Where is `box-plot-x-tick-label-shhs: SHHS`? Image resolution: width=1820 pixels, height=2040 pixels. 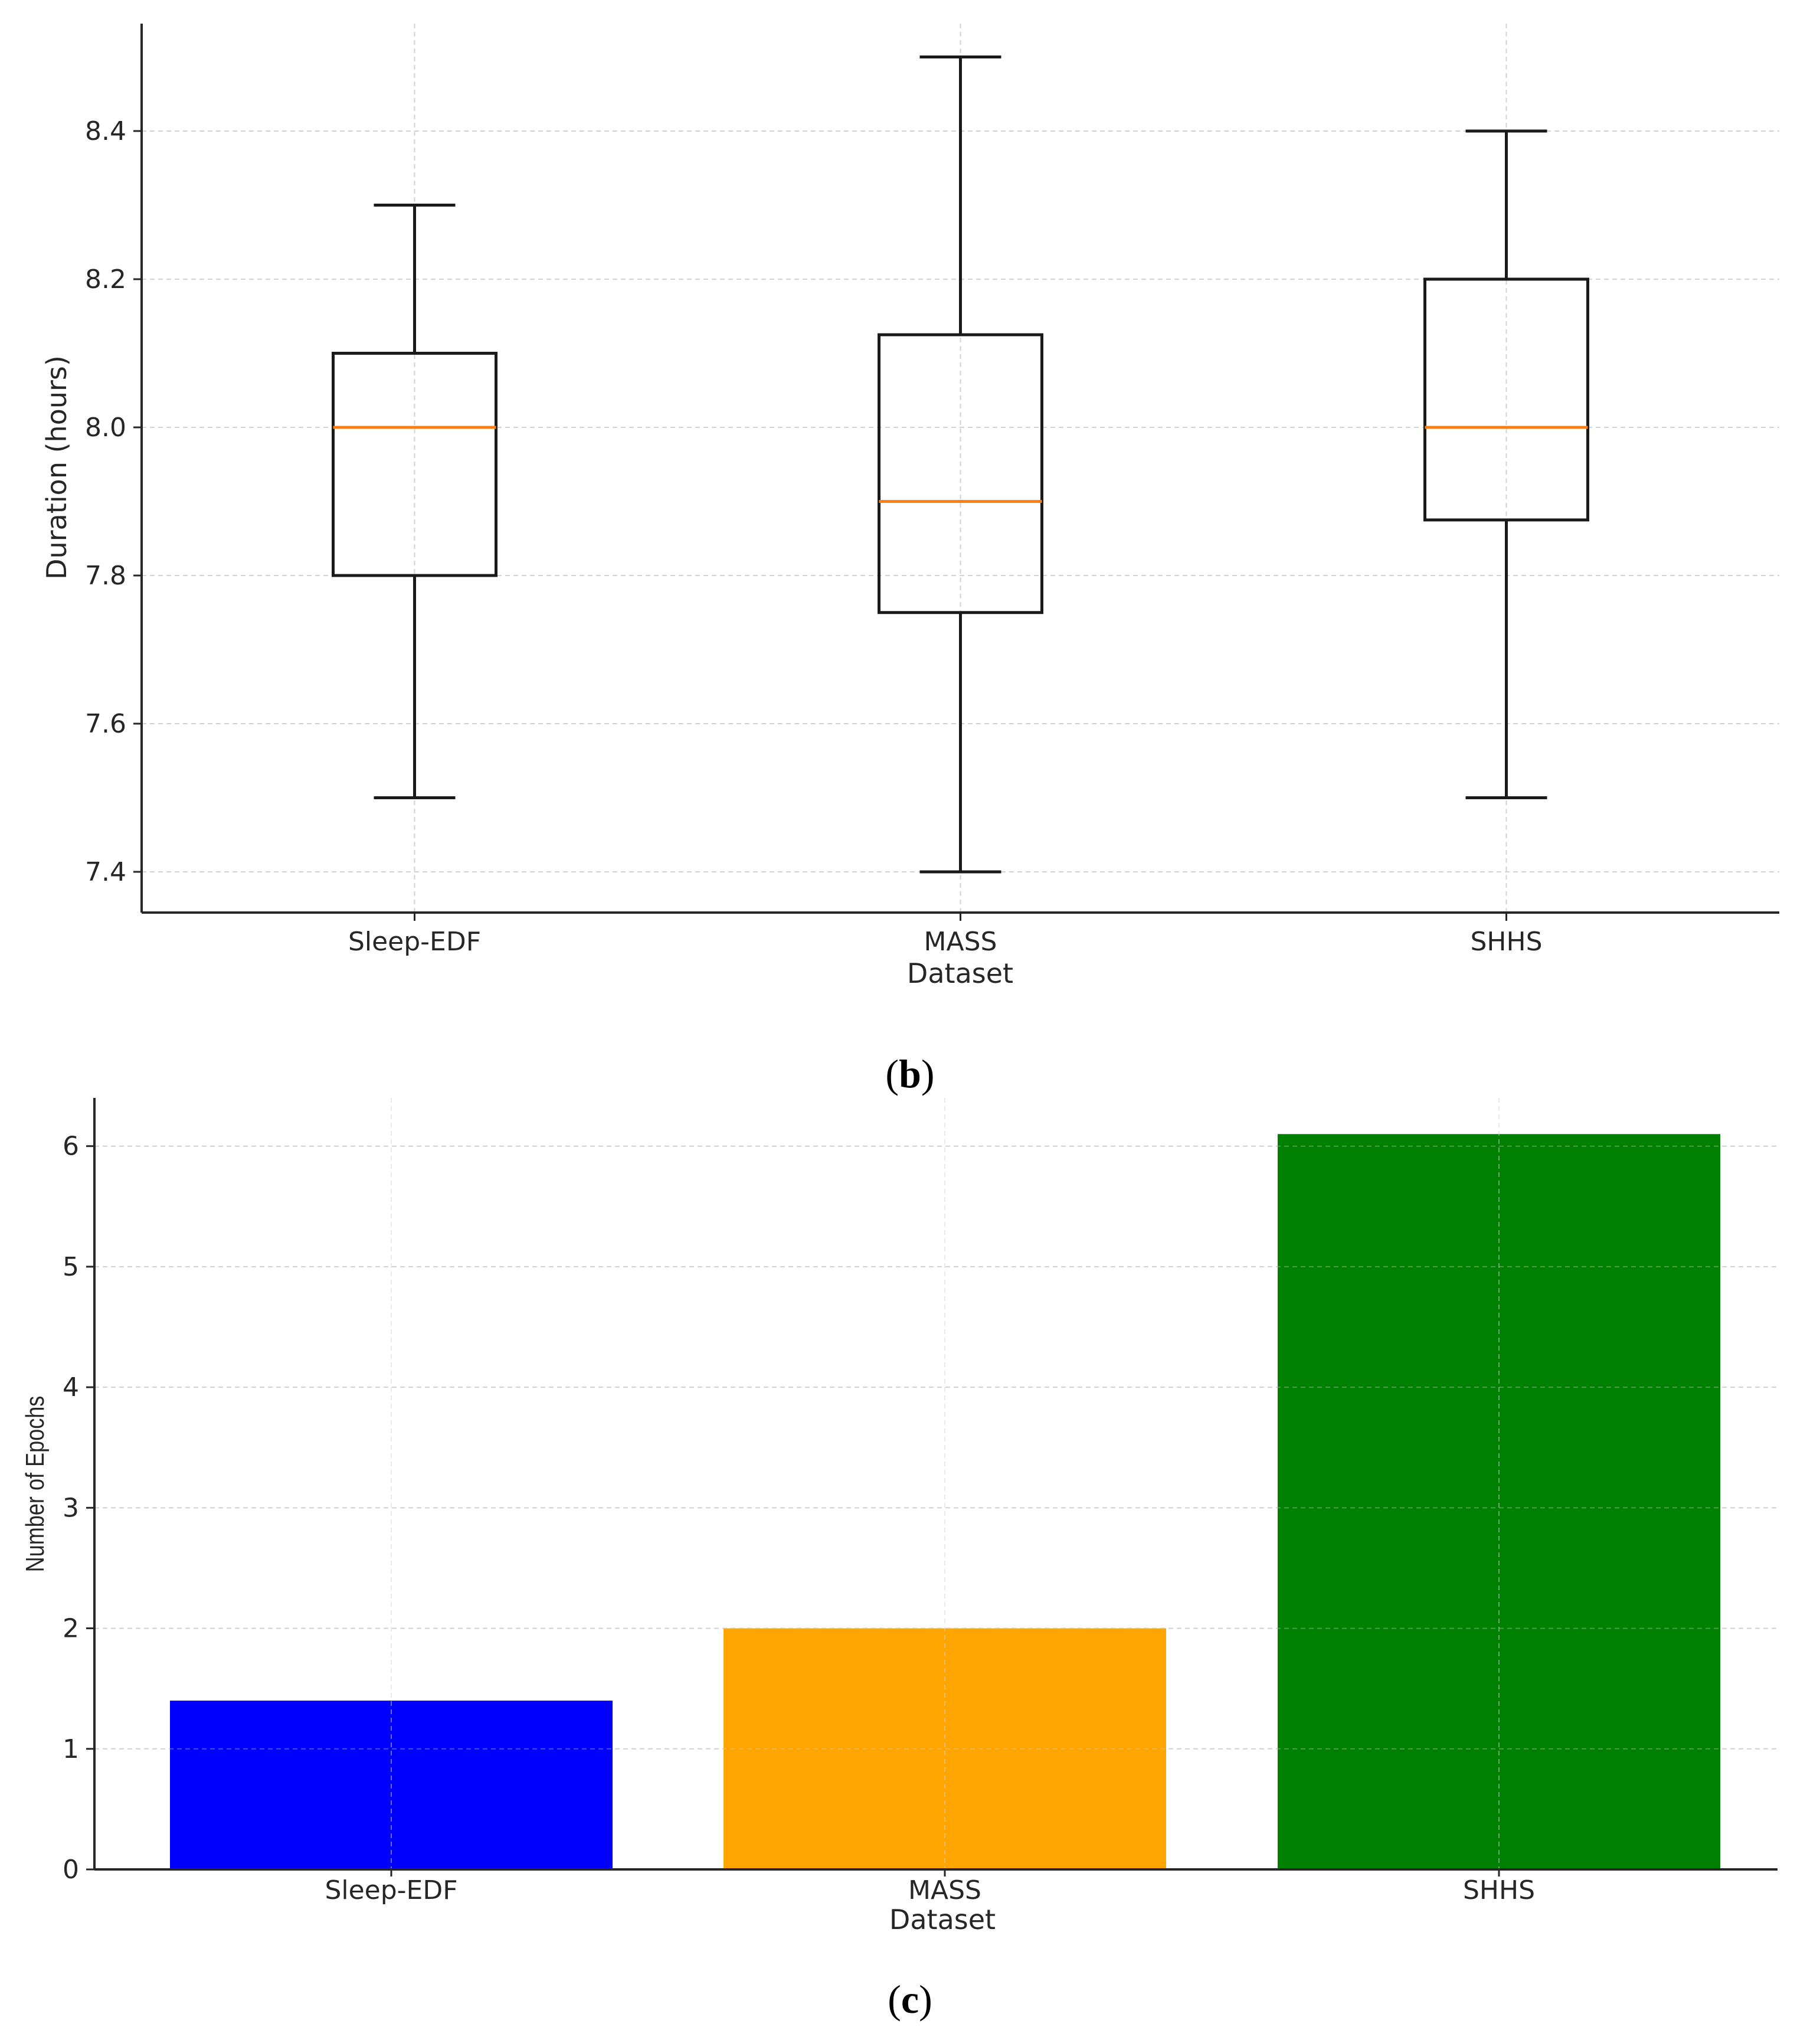 box-plot-x-tick-label-shhs: SHHS is located at coordinates (1506, 942).